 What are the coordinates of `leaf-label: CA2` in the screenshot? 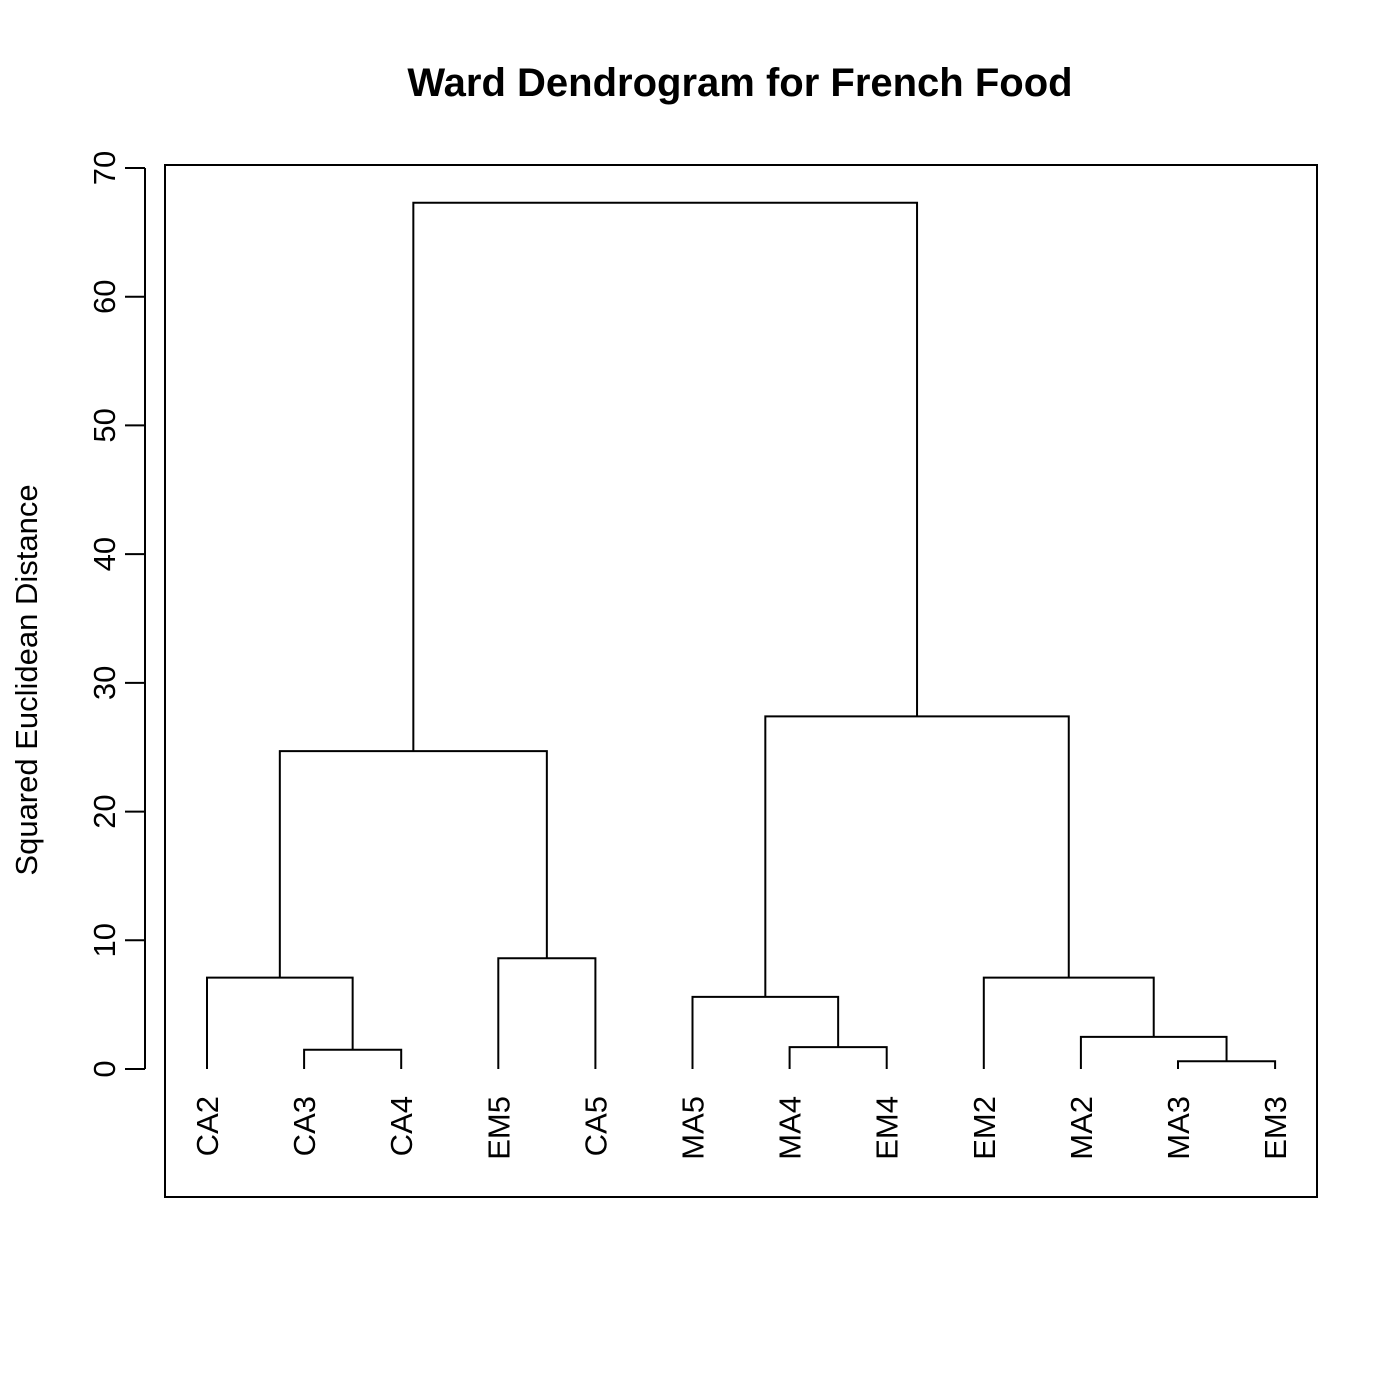 It's located at (207, 1126).